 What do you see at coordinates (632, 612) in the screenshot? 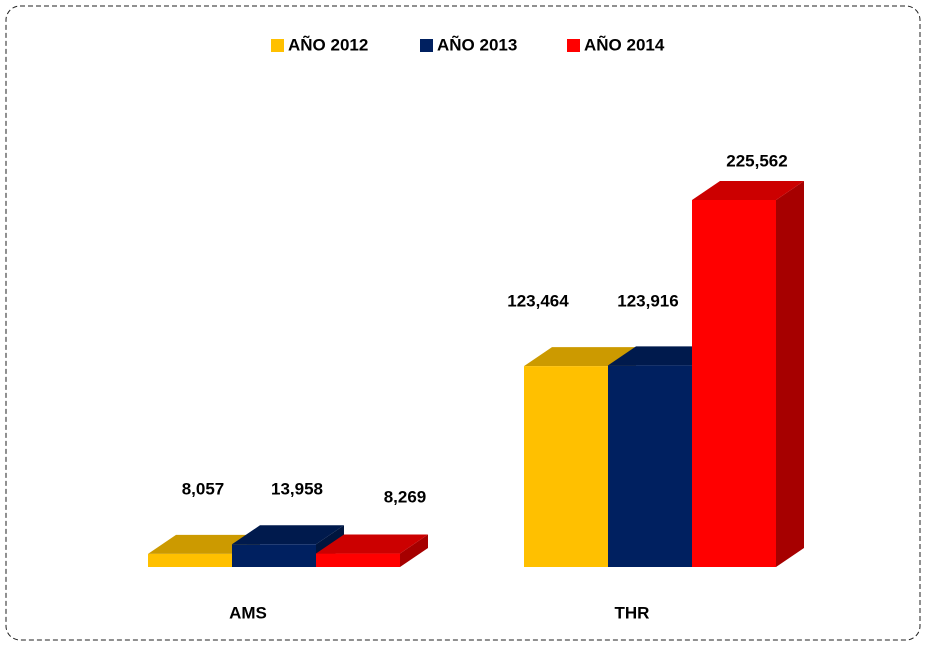
I see `x-tick-label: THR` at bounding box center [632, 612].